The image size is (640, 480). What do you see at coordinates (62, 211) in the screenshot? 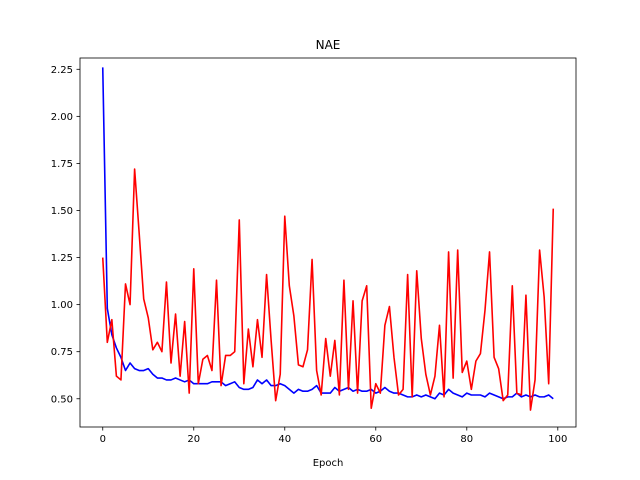
I see `y-tick-label: 1.50` at bounding box center [62, 211].